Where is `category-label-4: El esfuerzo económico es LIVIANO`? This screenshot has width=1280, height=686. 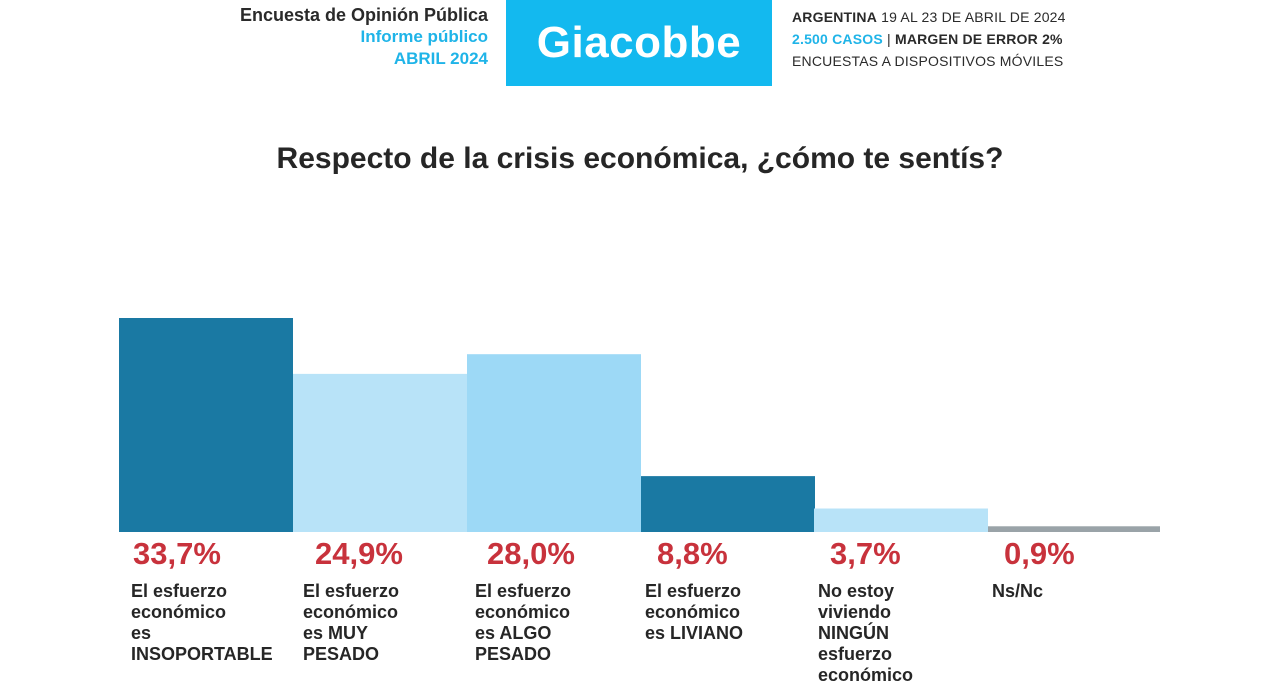 category-label-4: El esfuerzo económico es LIVIANO is located at coordinates (694, 612).